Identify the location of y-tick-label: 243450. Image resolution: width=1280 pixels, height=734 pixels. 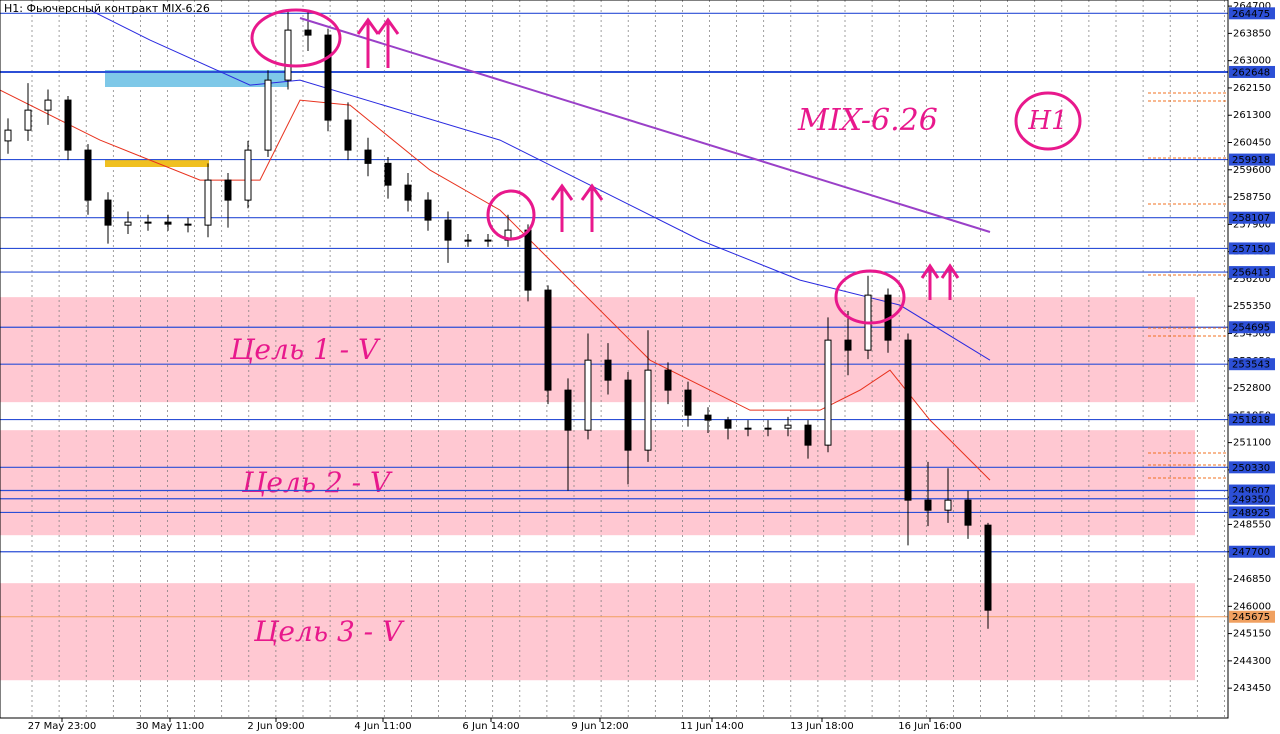
(1252, 688).